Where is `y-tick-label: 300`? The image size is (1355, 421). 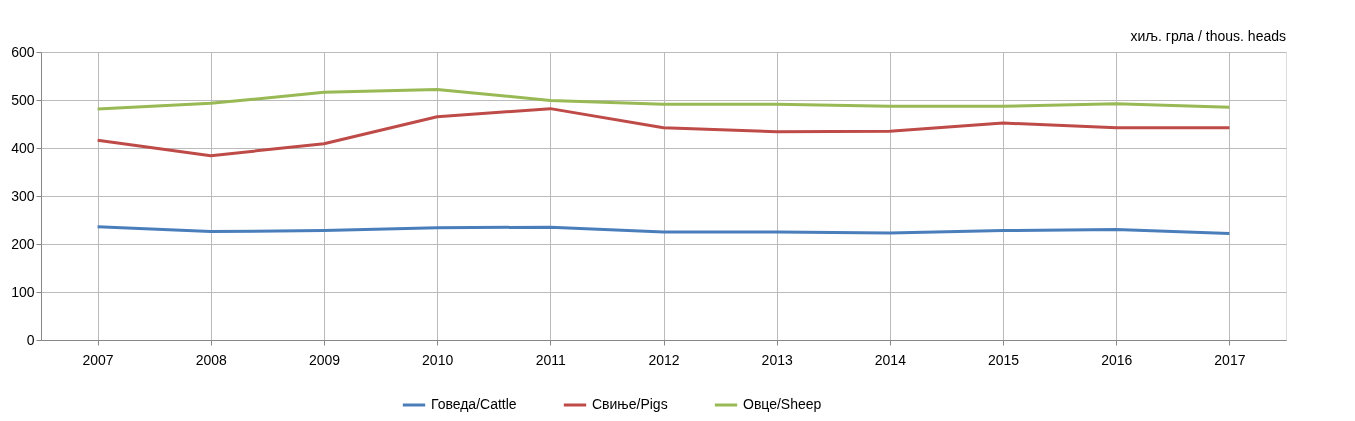
y-tick-label: 300 is located at coordinates (23, 195).